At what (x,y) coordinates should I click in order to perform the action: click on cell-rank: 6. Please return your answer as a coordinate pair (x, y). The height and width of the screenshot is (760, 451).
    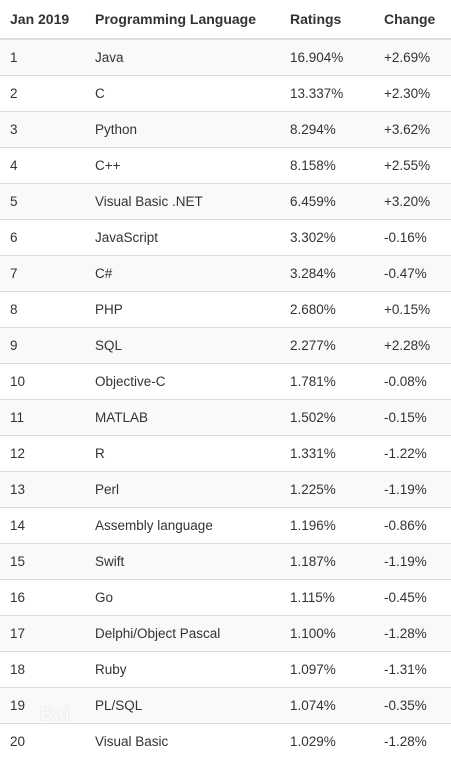
    Looking at the image, I should click on (47, 237).